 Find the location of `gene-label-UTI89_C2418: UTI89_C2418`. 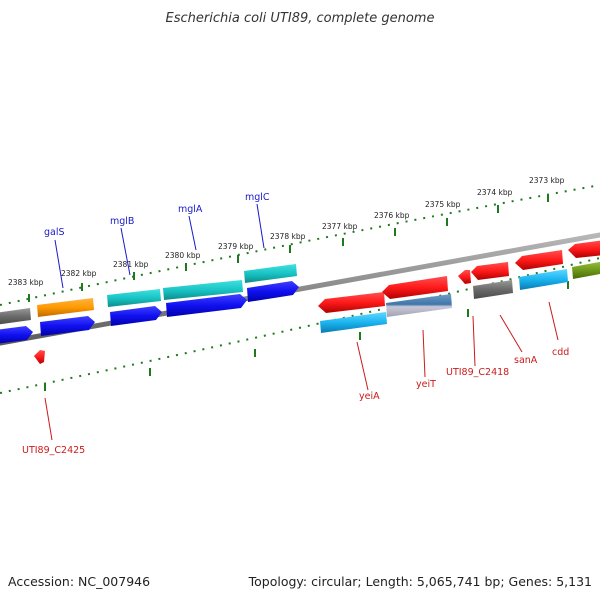

gene-label-UTI89_C2418: UTI89_C2418 is located at coordinates (477, 372).